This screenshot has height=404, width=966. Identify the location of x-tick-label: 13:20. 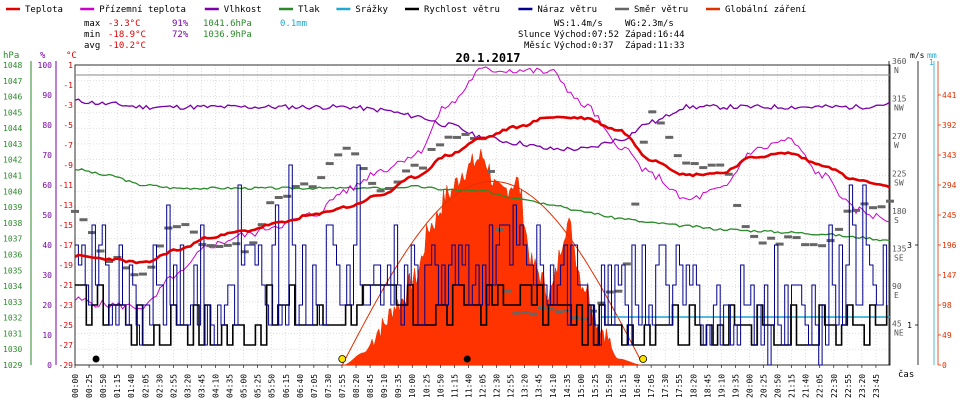
(525, 386).